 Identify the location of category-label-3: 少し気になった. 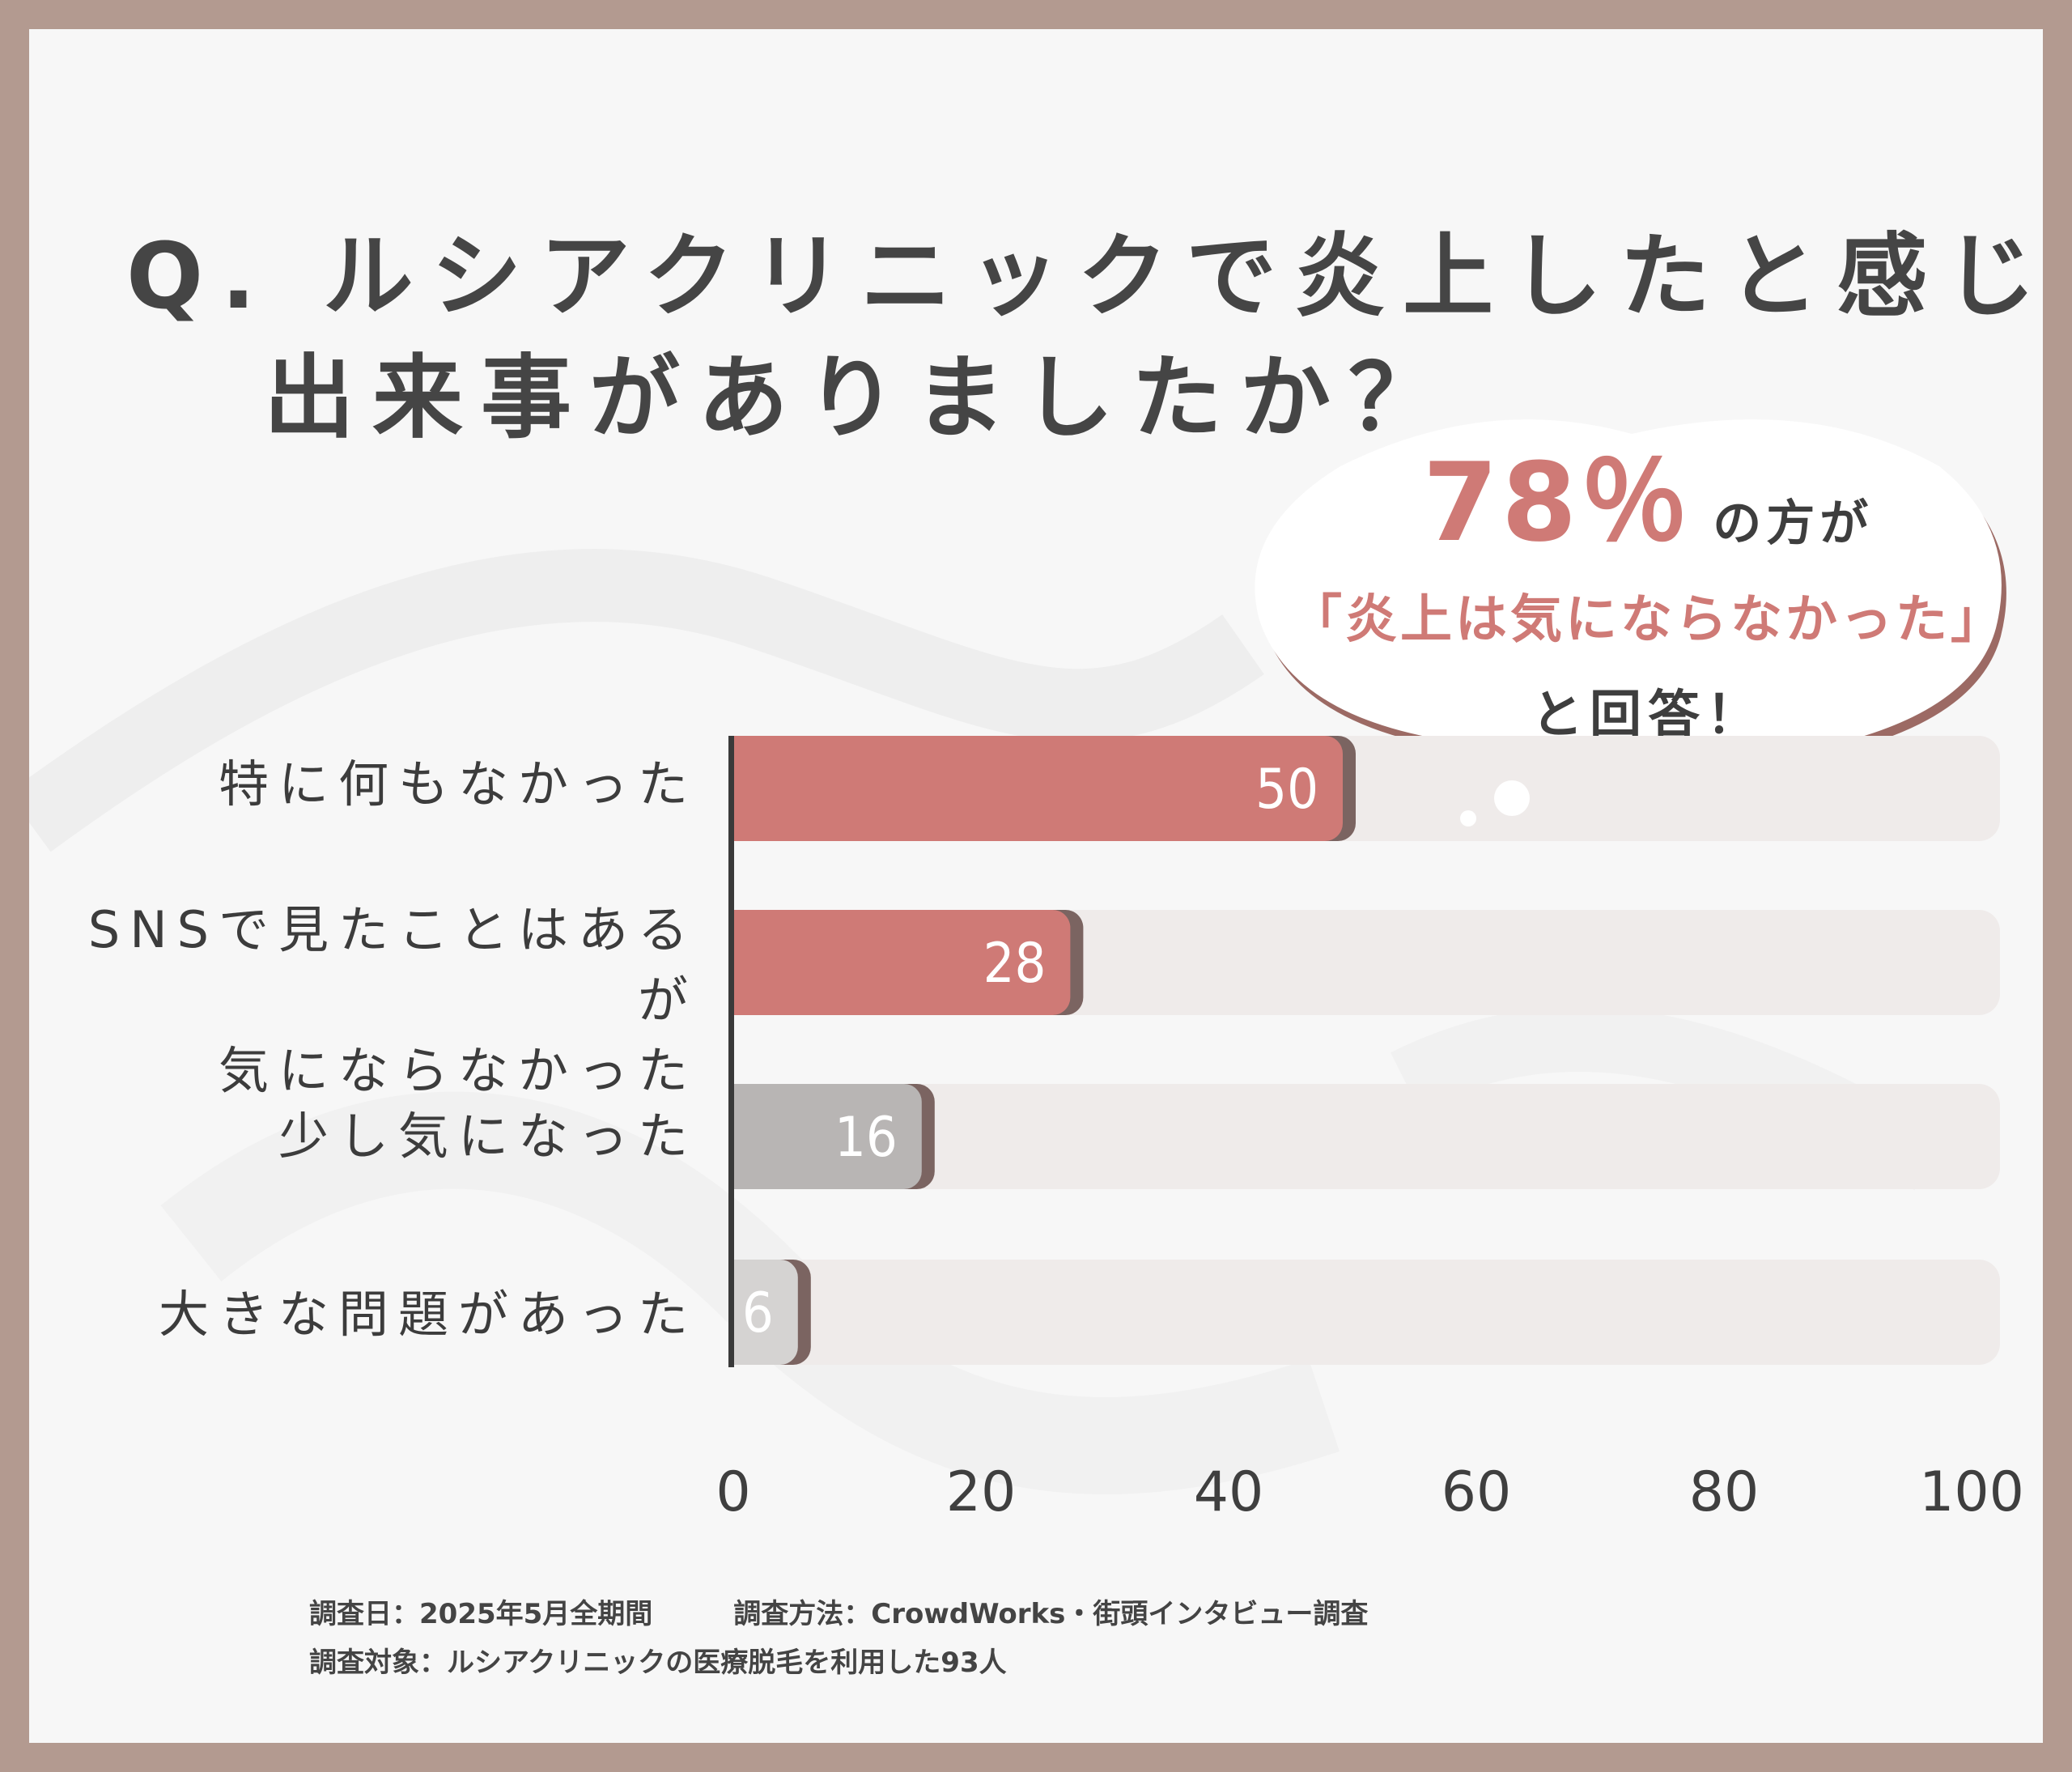
(488, 1137).